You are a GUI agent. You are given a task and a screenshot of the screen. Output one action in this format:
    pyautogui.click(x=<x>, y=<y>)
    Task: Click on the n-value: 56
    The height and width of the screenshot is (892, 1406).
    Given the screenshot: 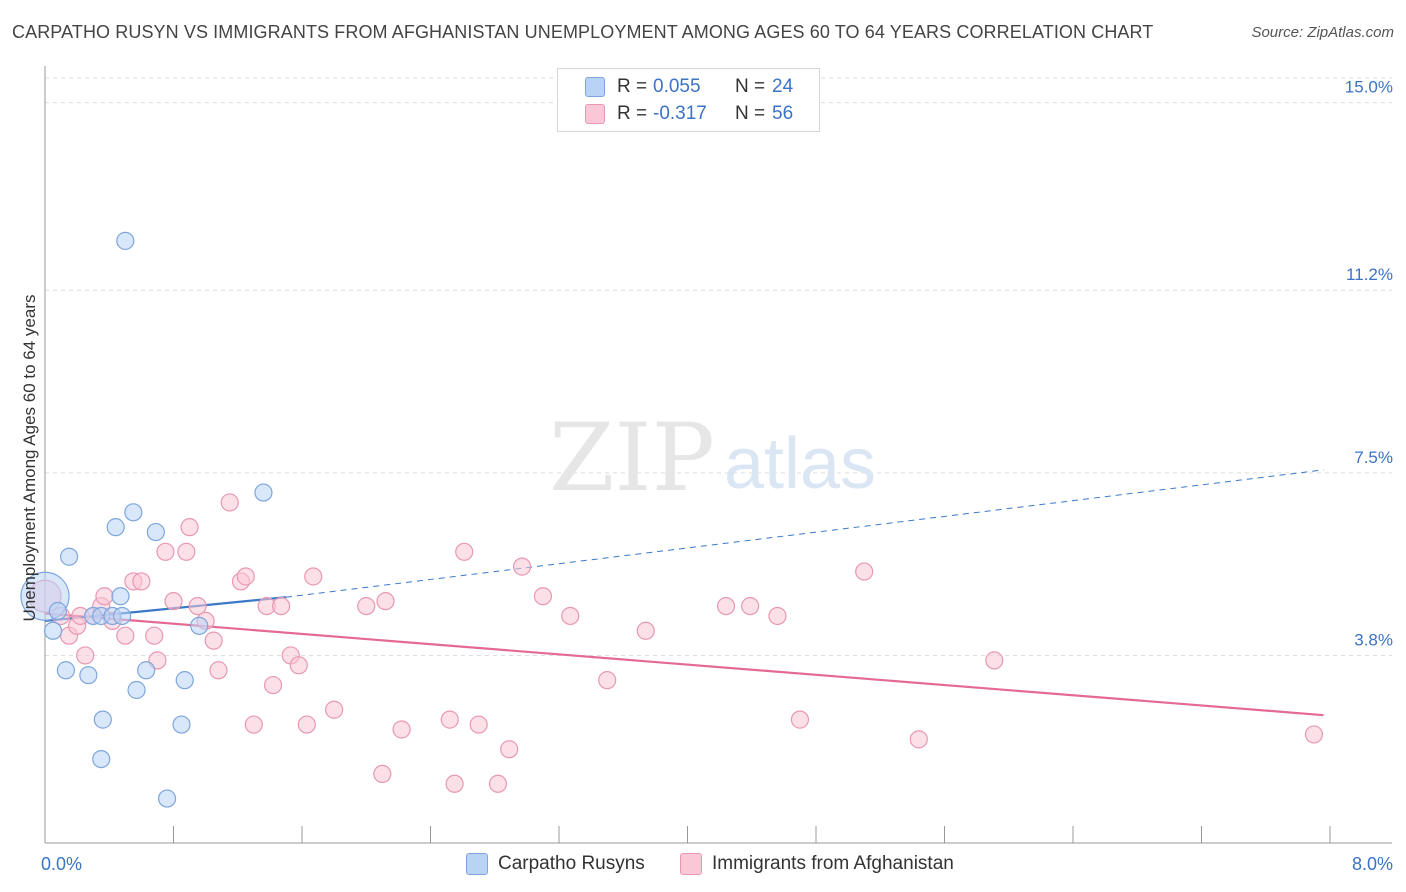 What is the action you would take?
    pyautogui.click(x=783, y=113)
    